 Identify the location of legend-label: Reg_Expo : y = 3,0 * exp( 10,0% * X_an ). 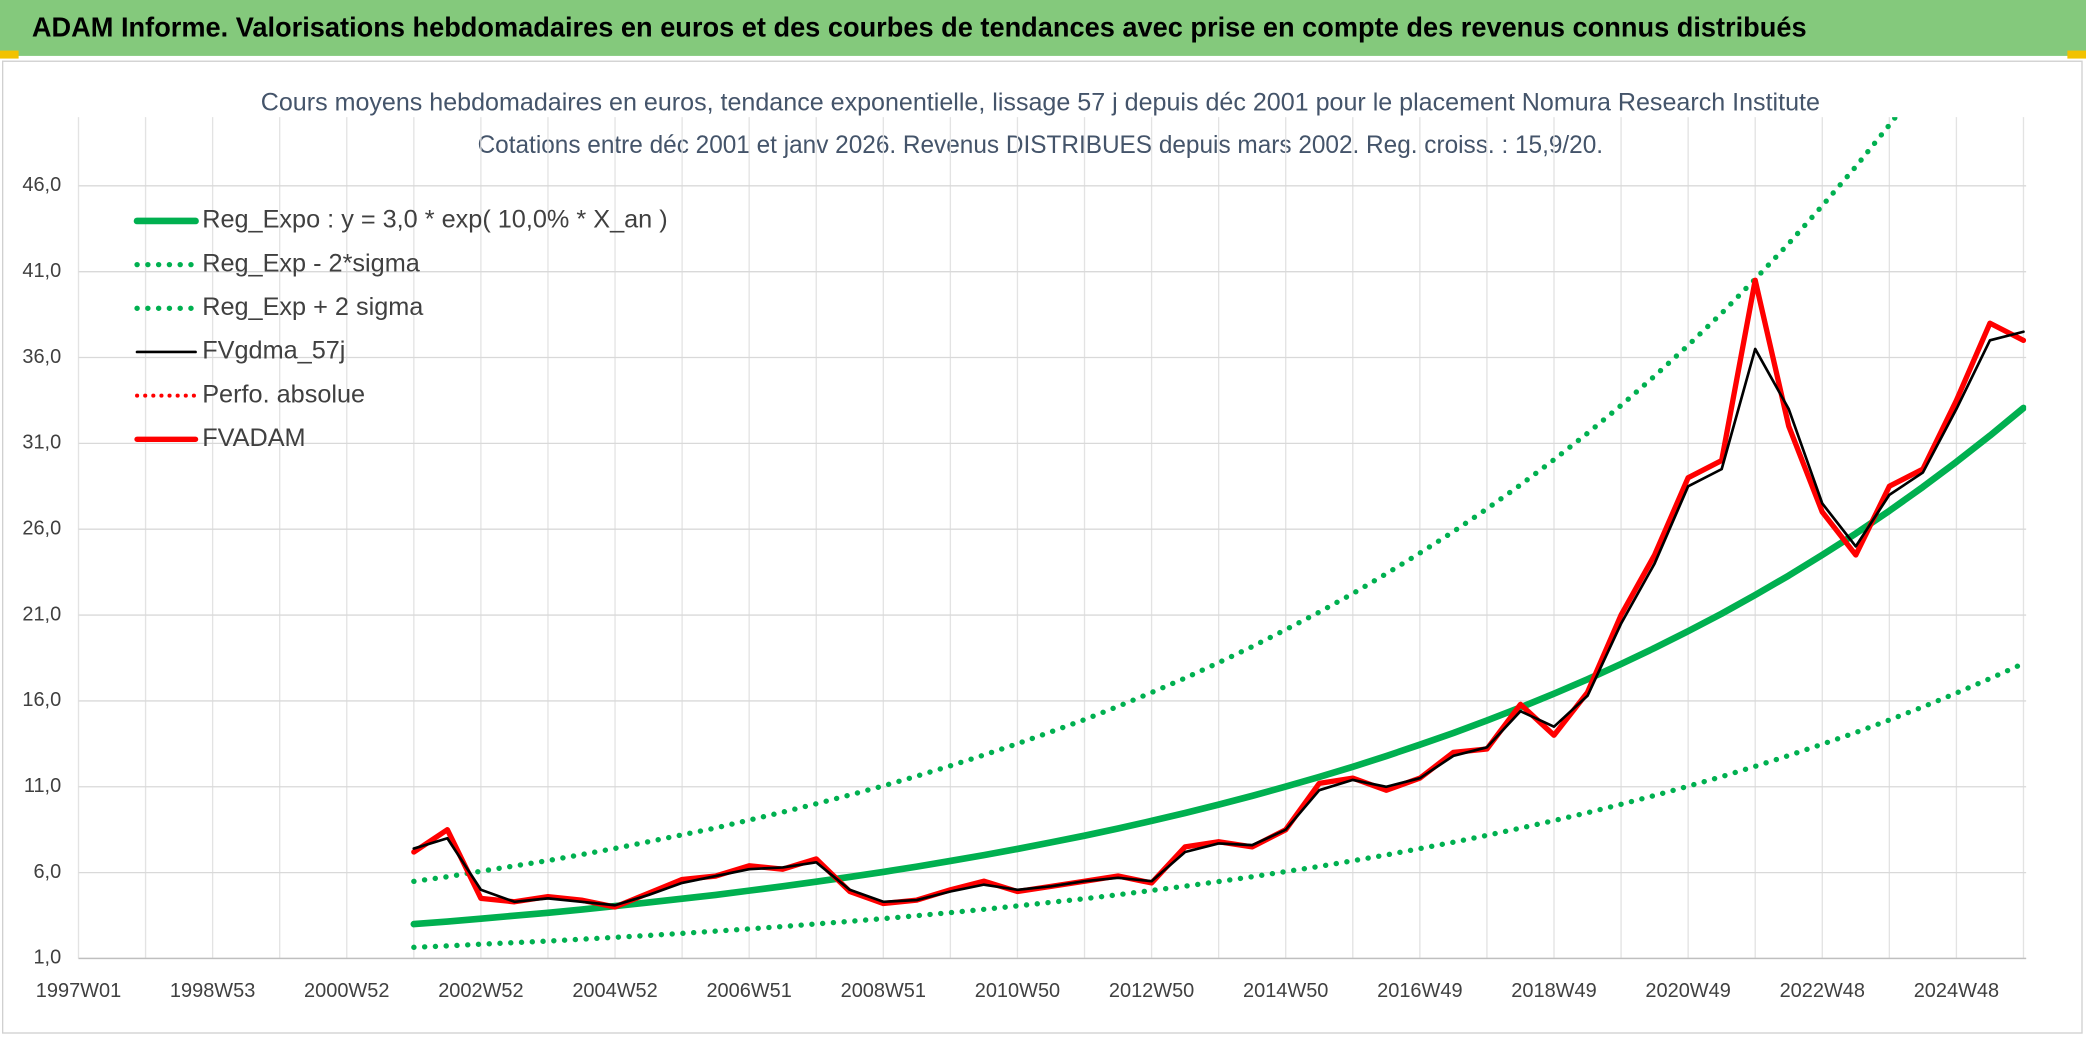
(434, 220).